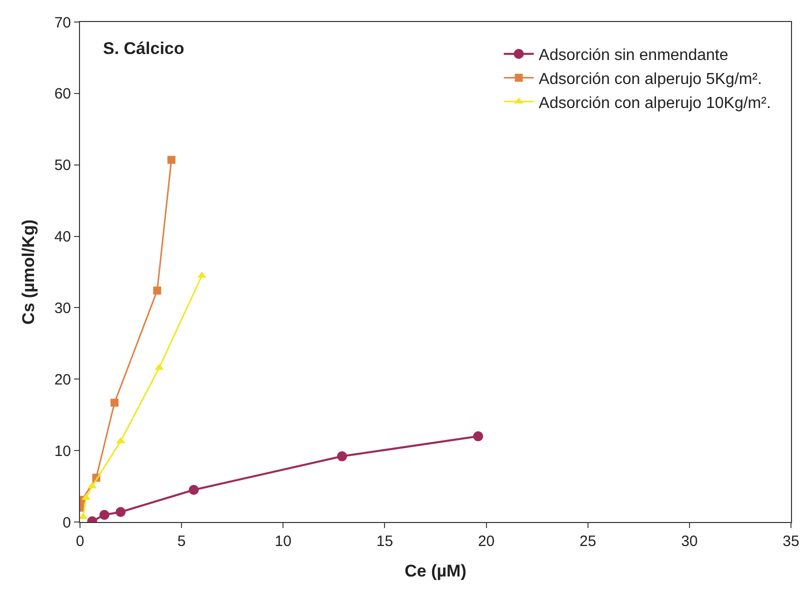 This screenshot has width=811, height=592. I want to click on x-axis-title: Ce (µM), so click(435, 570).